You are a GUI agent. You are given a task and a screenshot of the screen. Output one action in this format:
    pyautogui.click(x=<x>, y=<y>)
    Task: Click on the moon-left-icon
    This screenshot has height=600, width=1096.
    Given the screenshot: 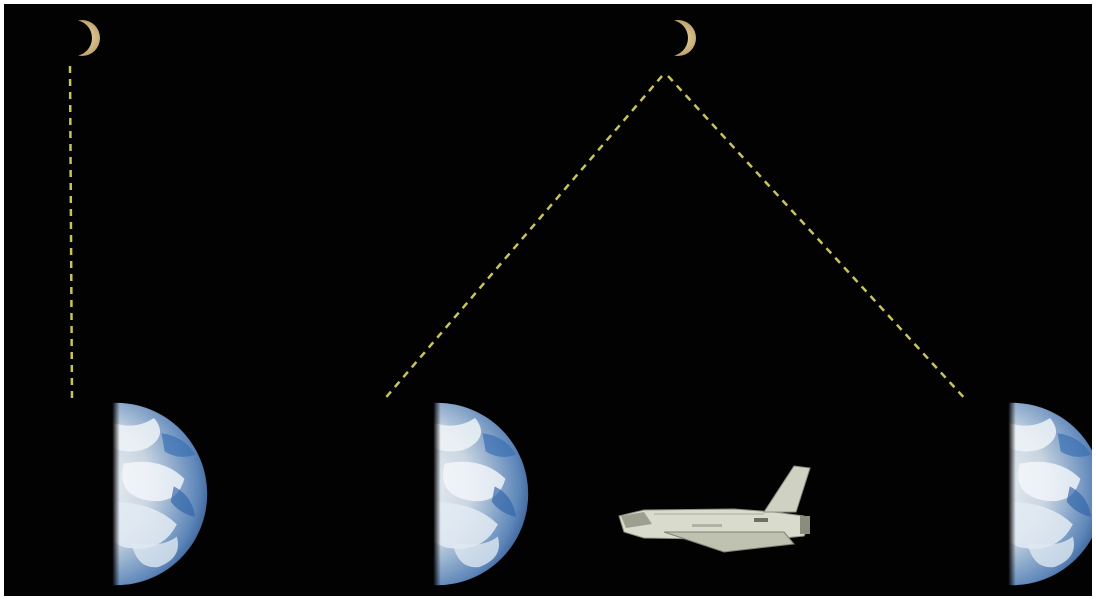 What is the action you would take?
    pyautogui.click(x=78, y=38)
    